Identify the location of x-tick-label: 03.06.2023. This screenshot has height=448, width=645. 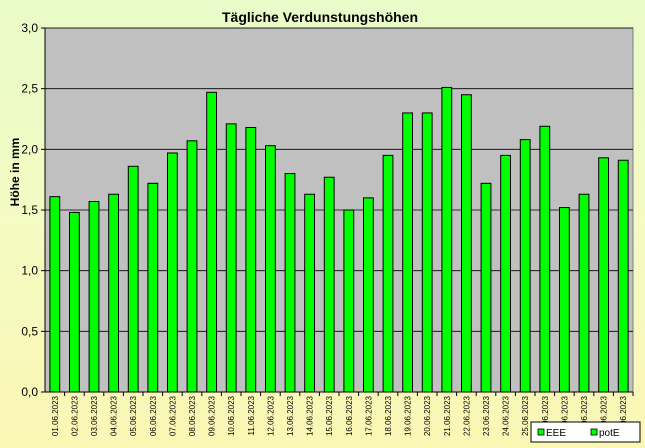
(94, 415).